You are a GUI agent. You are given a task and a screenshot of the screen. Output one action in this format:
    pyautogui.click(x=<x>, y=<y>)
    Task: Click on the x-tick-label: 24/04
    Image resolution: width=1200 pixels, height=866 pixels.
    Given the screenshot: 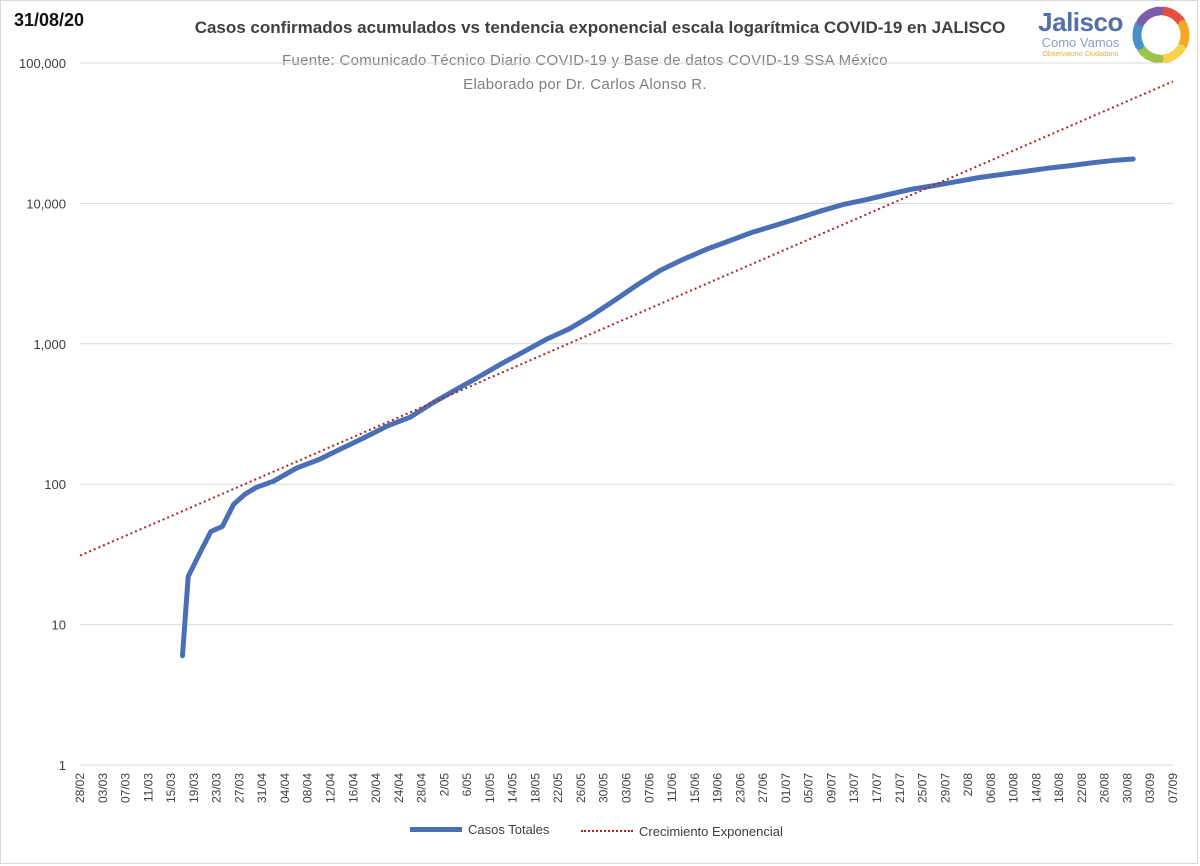 What is the action you would take?
    pyautogui.click(x=399, y=788)
    